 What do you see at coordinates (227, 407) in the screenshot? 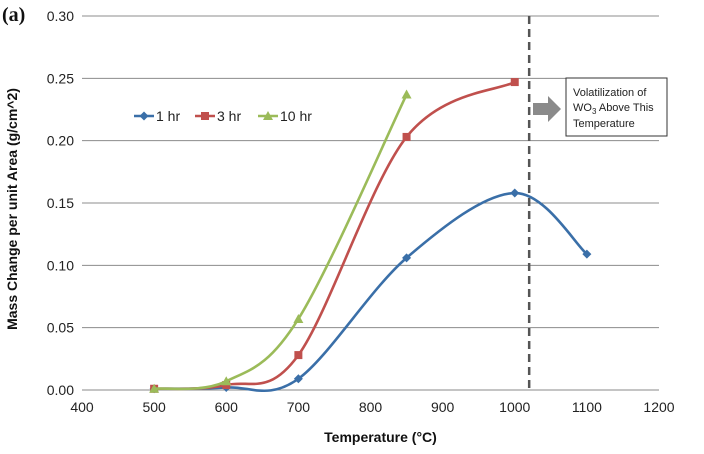
I see `x-tick-label: 600` at bounding box center [227, 407].